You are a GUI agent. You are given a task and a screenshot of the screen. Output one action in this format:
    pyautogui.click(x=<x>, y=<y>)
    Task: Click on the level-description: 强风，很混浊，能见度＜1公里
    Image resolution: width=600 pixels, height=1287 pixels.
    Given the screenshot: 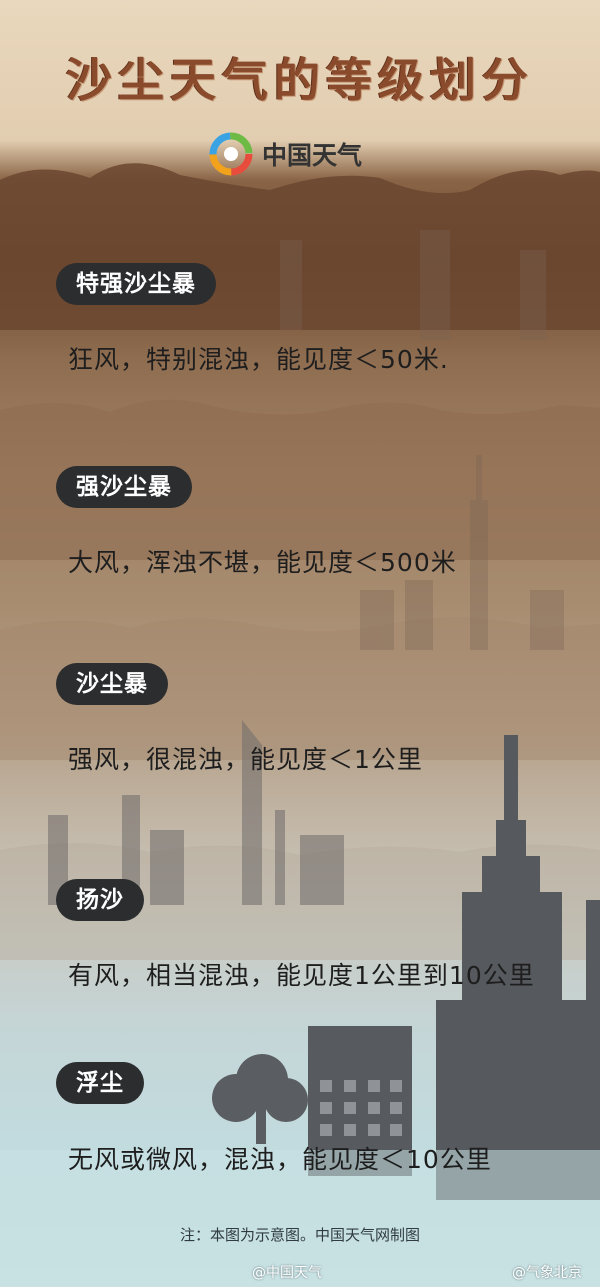 What is the action you would take?
    pyautogui.click(x=245, y=759)
    